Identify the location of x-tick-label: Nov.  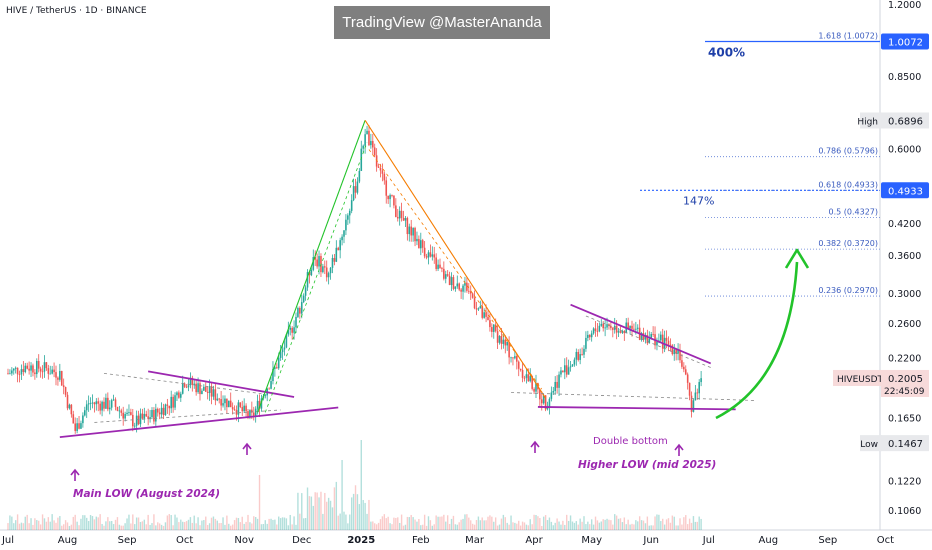
(244, 540).